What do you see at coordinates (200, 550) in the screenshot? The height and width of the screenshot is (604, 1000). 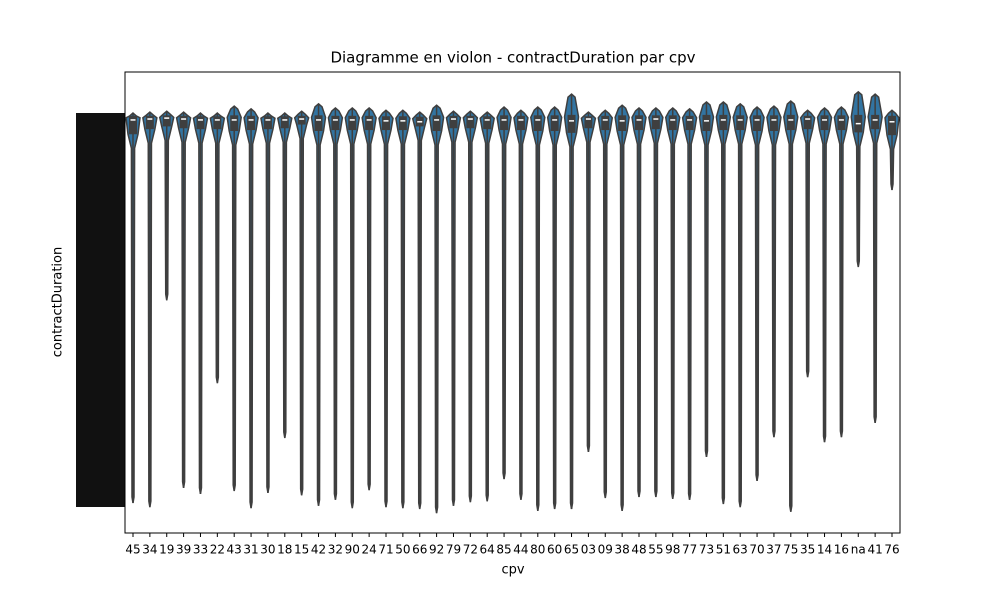 I see `x-tick-label: 33` at bounding box center [200, 550].